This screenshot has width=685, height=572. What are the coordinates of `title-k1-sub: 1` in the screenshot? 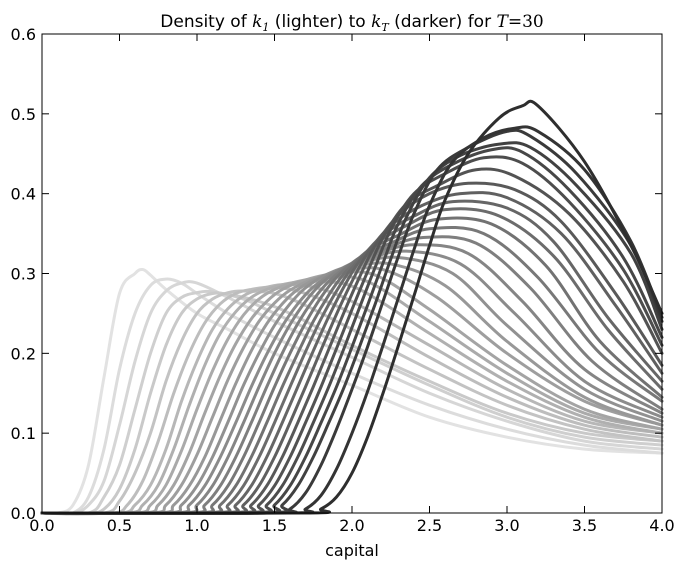 It's located at (265, 27).